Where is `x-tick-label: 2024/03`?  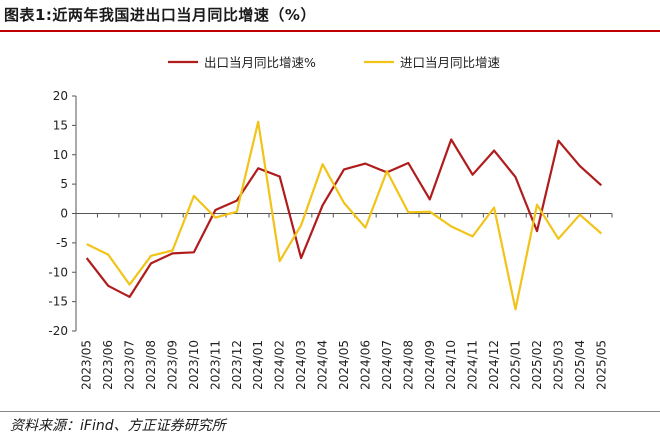
x-tick-label: 2024/03 is located at coordinates (301, 365).